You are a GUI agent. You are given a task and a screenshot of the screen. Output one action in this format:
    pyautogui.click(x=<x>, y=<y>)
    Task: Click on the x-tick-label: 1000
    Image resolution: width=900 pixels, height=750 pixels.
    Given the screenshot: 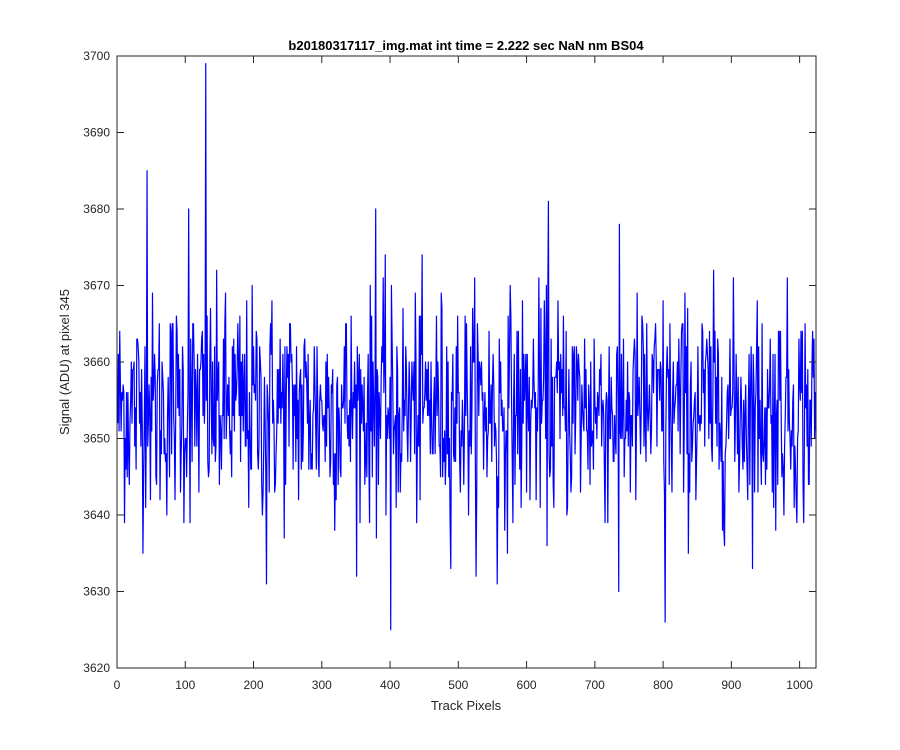 What is the action you would take?
    pyautogui.click(x=799, y=685)
    